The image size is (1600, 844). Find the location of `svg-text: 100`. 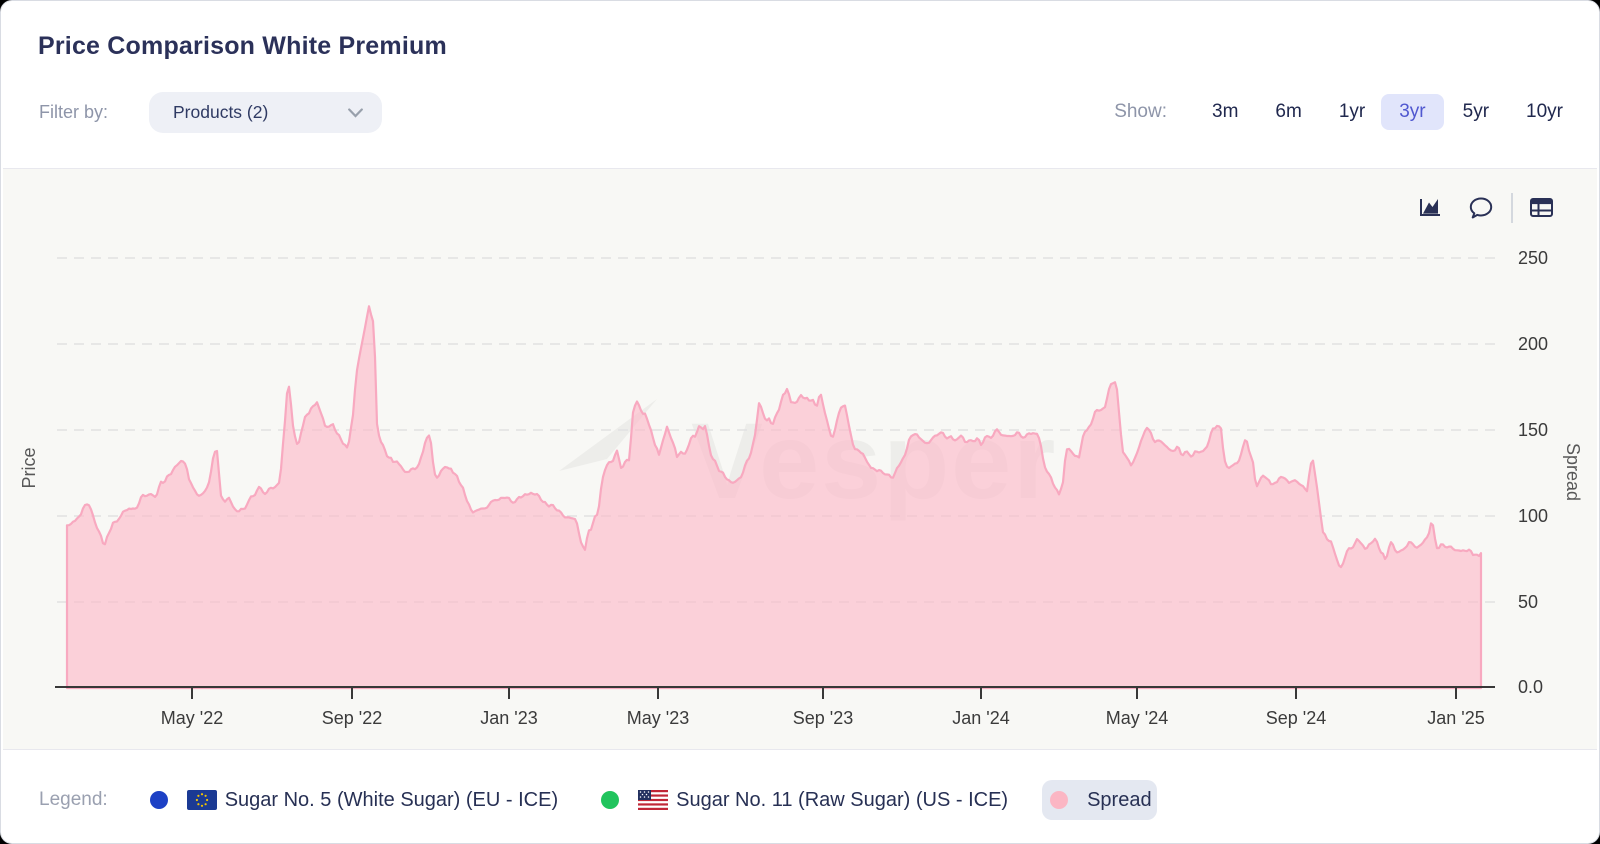

svg-text: 100 is located at coordinates (1533, 516).